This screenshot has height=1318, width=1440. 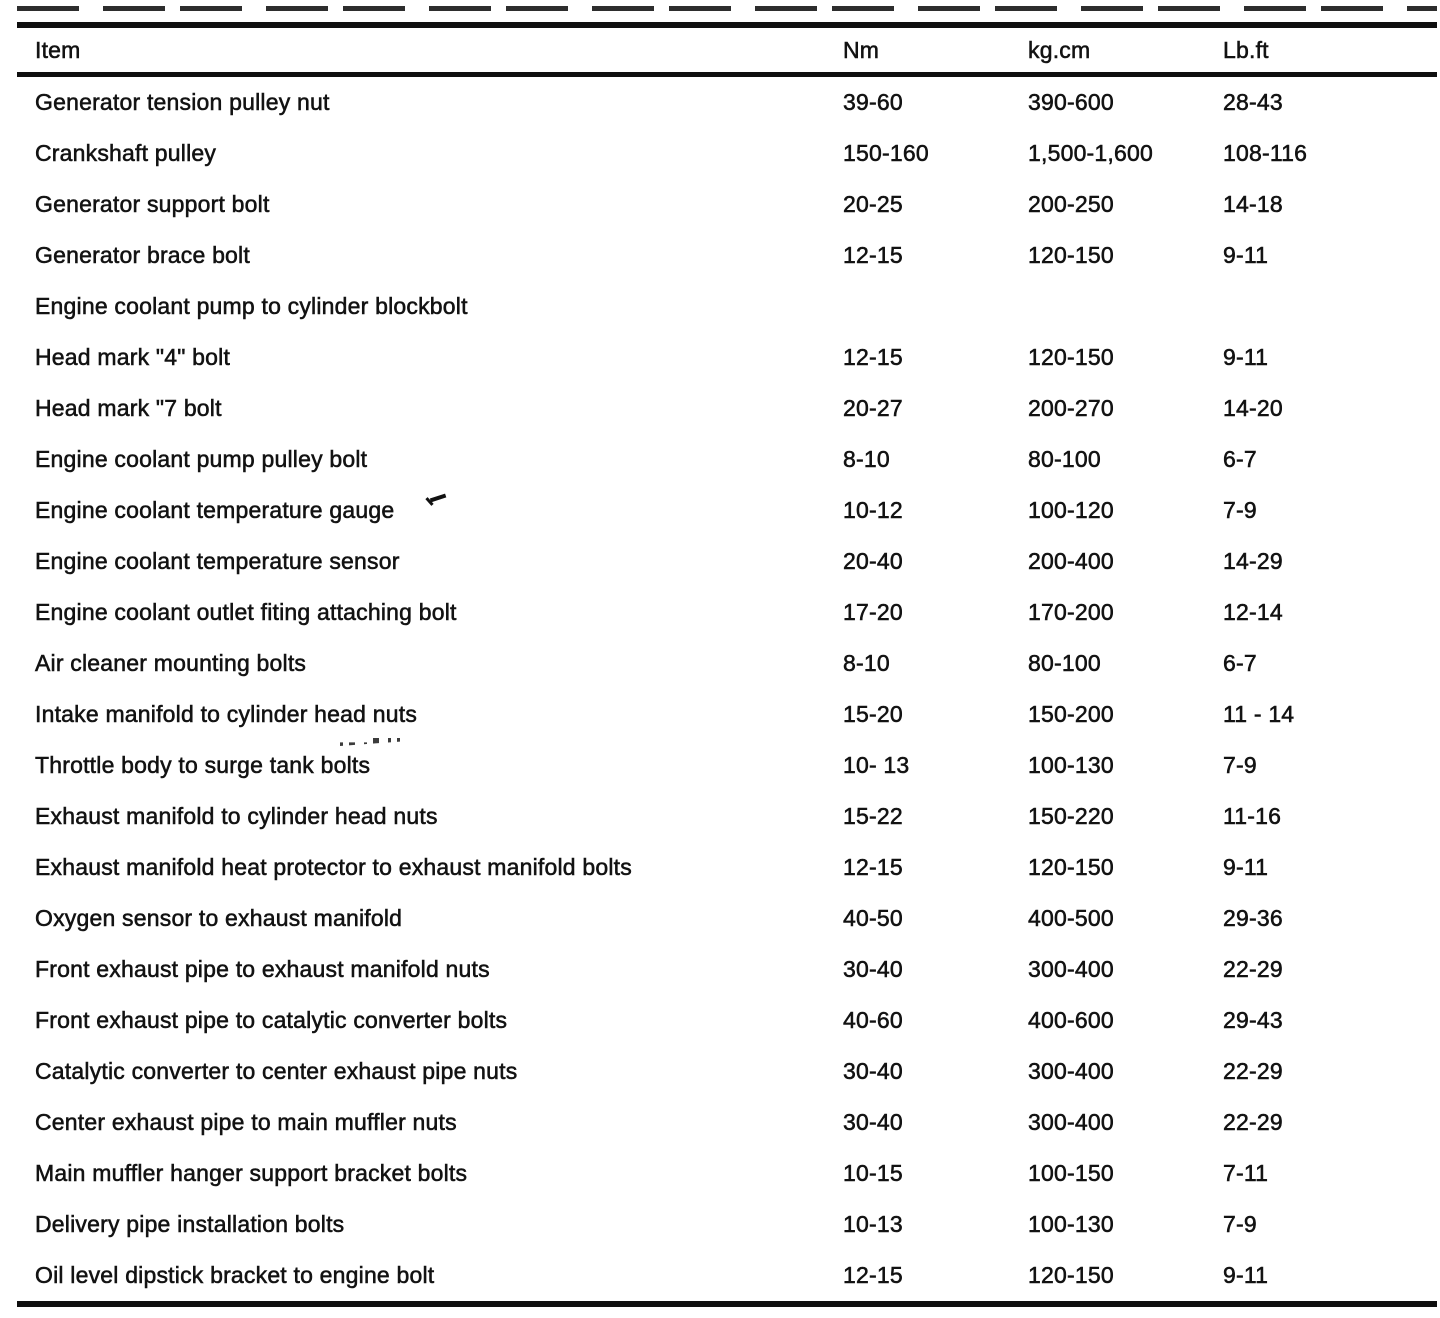 What do you see at coordinates (873, 1020) in the screenshot?
I see `cell-nm: 40-60` at bounding box center [873, 1020].